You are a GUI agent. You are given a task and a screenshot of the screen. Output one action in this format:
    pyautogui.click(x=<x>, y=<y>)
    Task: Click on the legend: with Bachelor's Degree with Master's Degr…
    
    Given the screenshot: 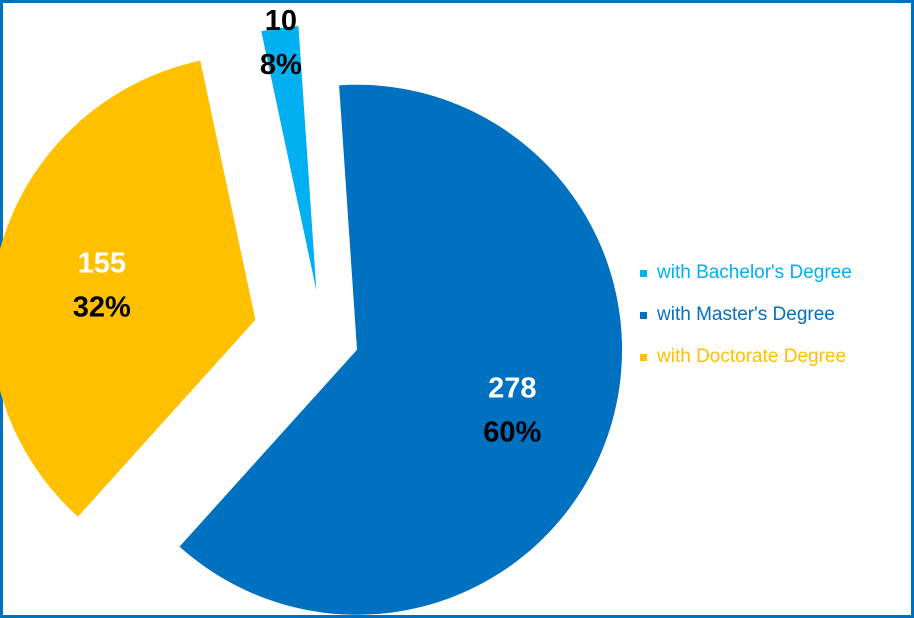 What is the action you would take?
    pyautogui.click(x=775, y=315)
    